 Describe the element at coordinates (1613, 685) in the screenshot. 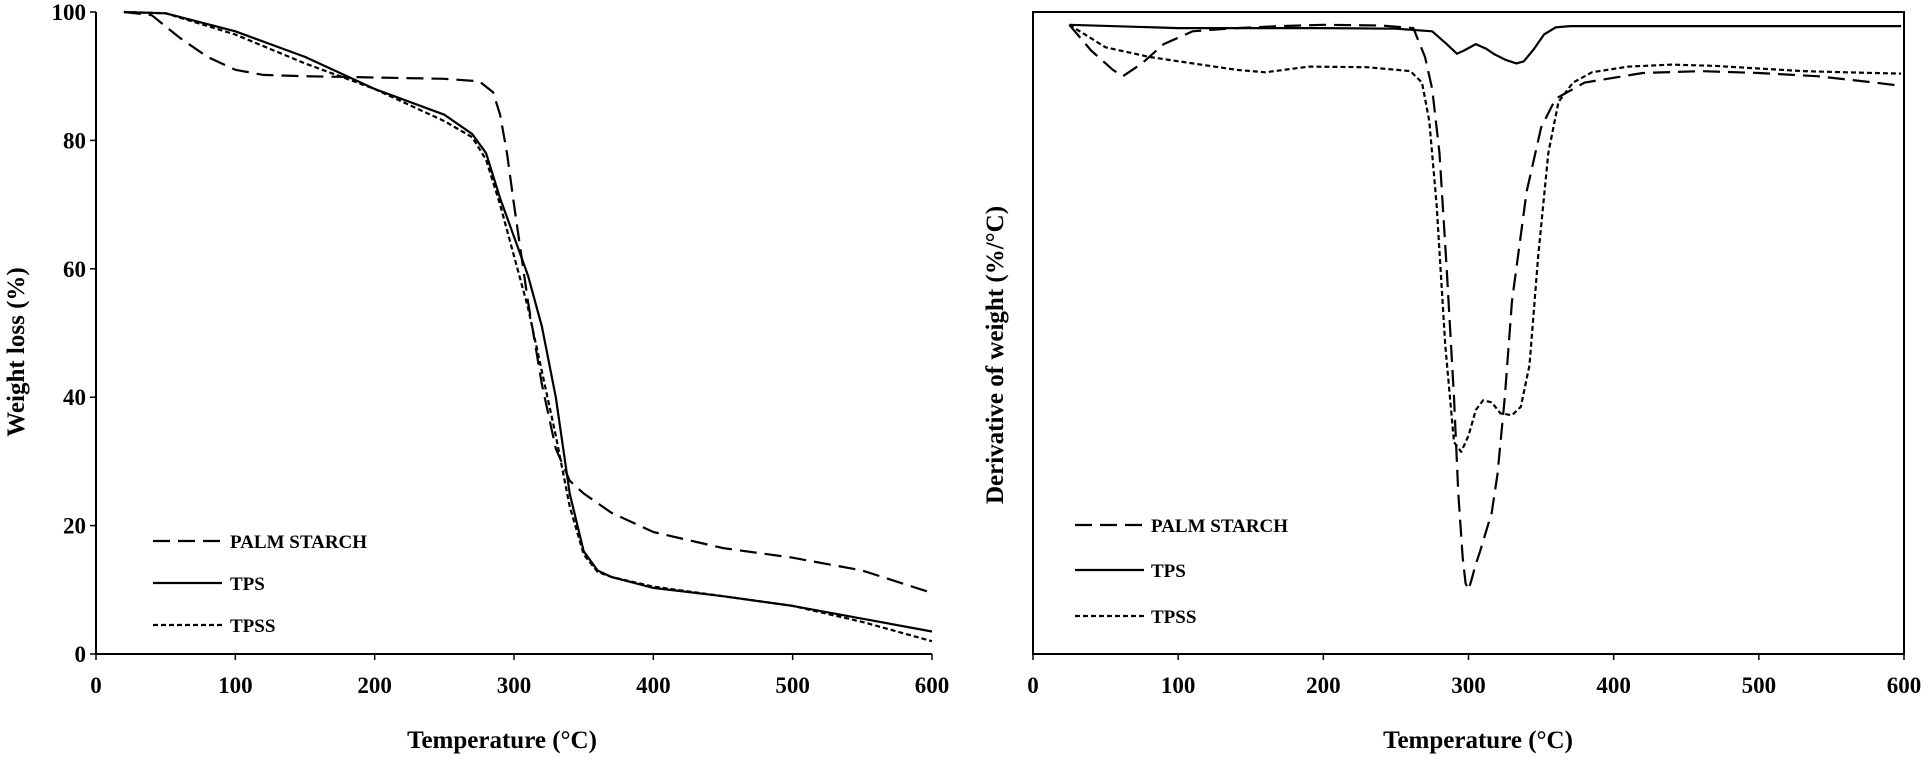

I see `dtg-x-tick-label: 400` at that location.